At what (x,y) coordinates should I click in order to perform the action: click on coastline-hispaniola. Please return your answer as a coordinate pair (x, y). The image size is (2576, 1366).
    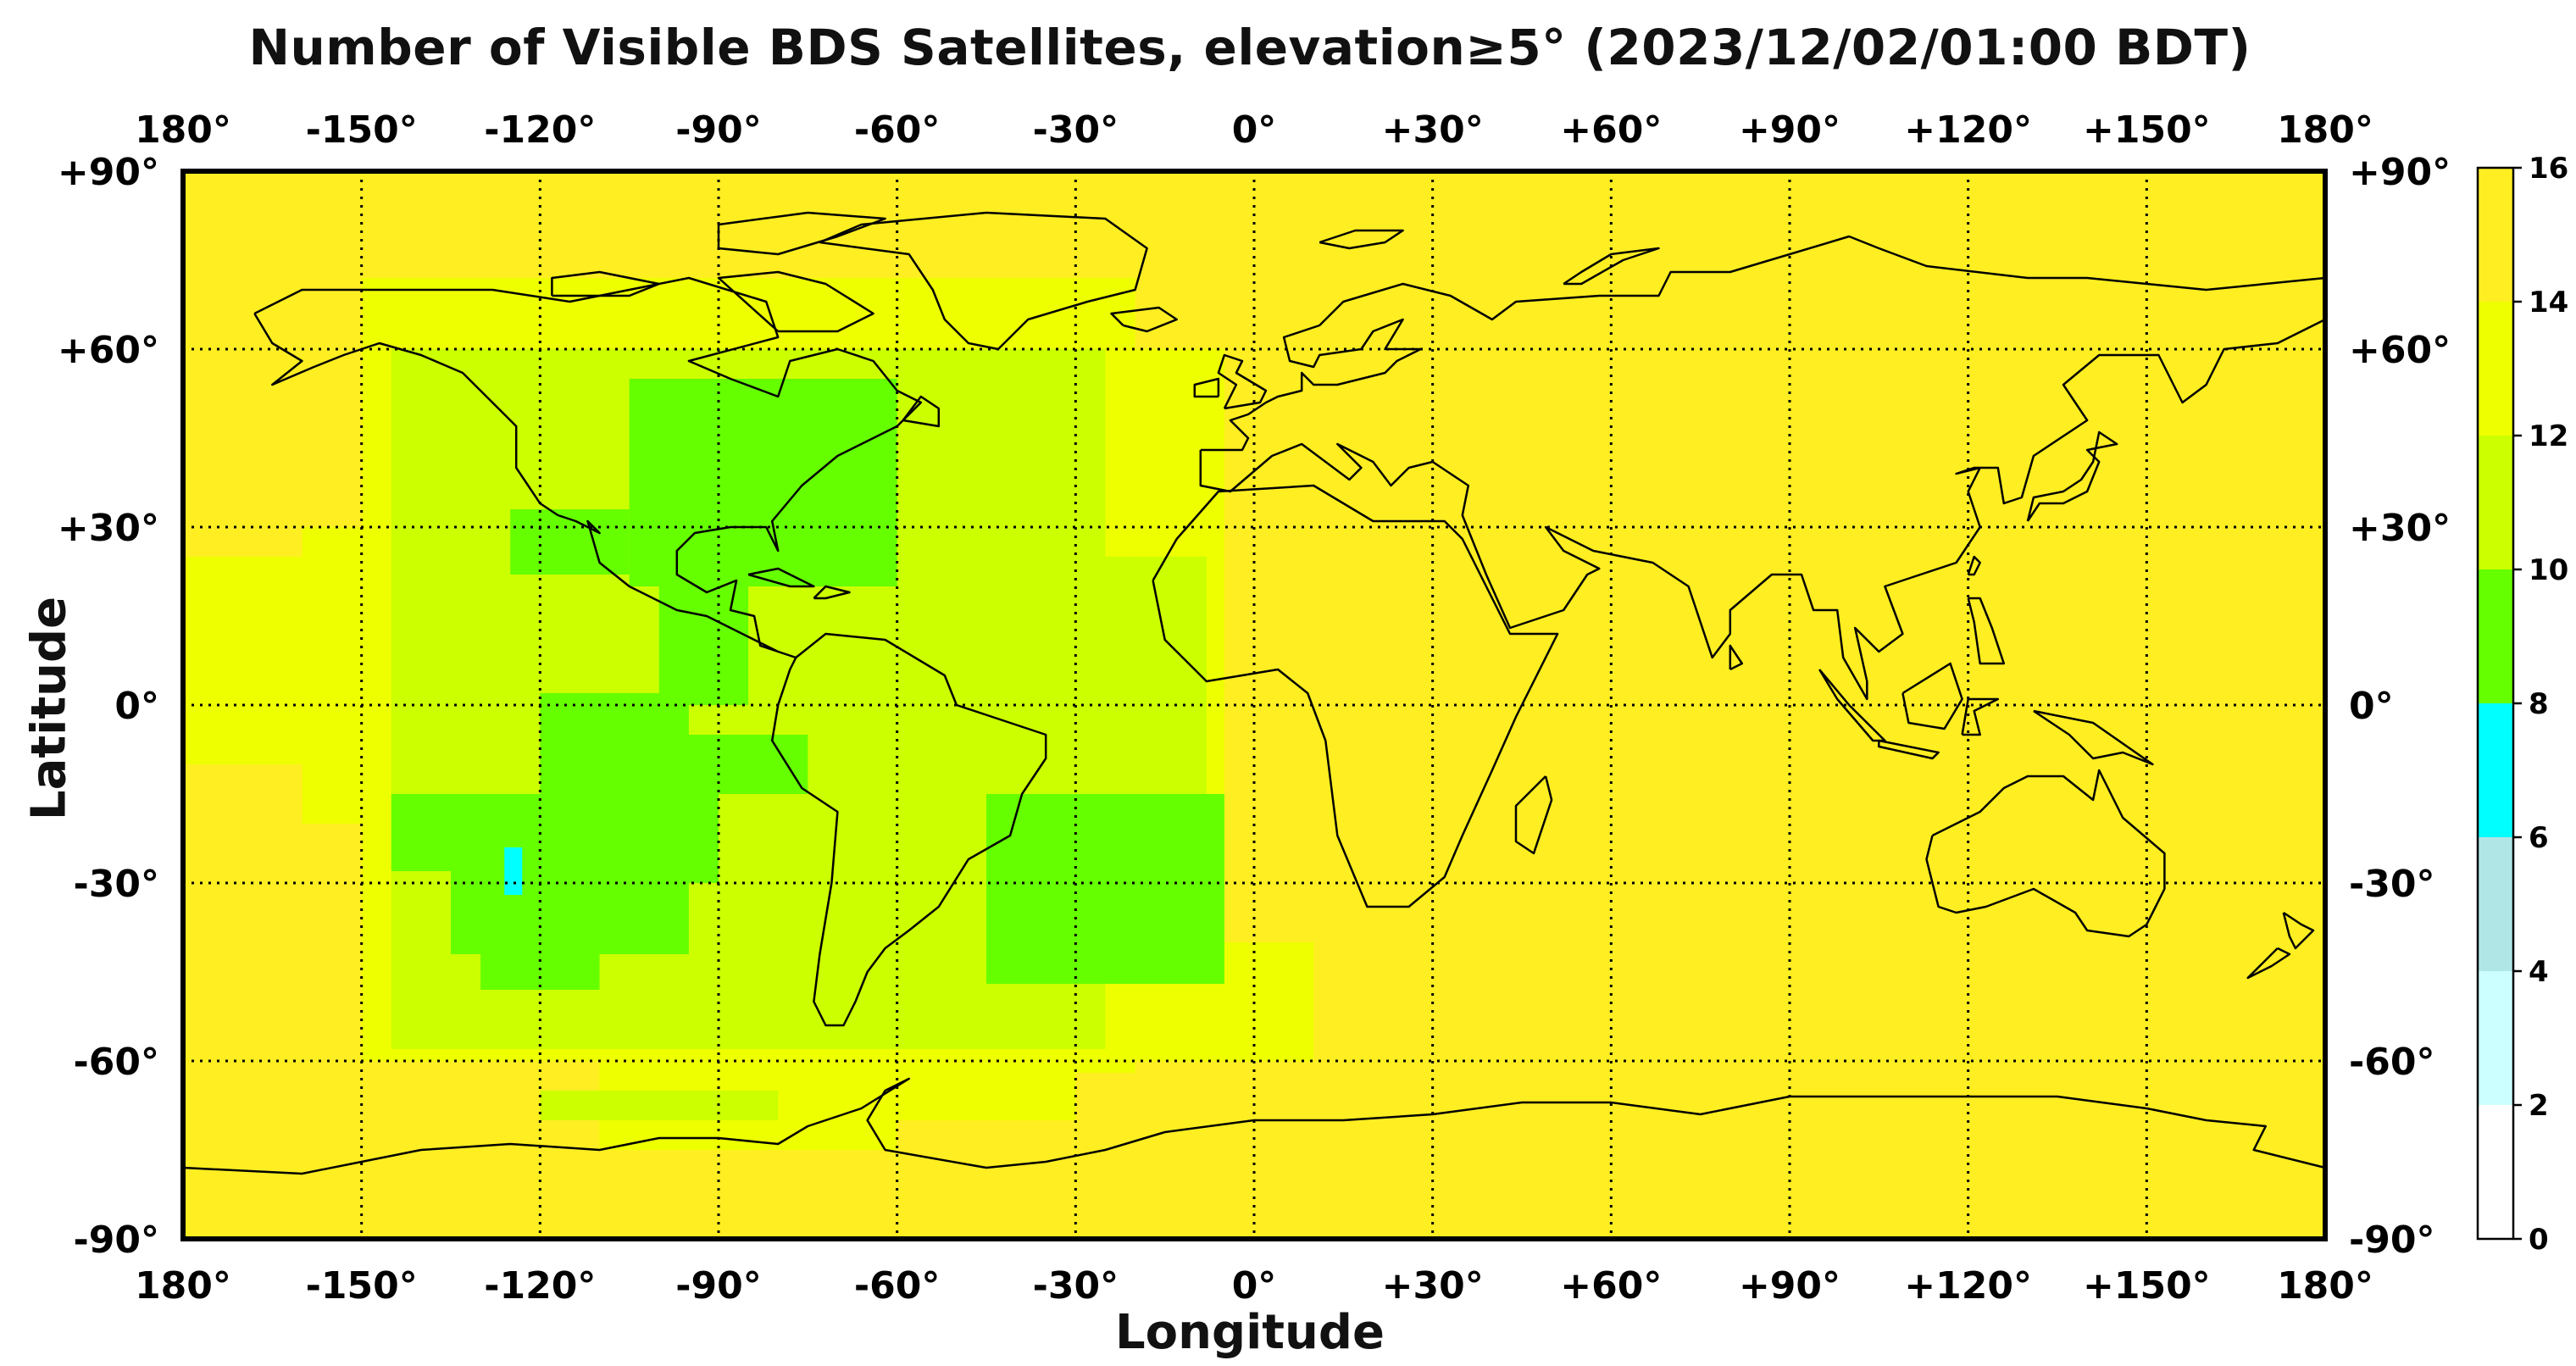
    Looking at the image, I should click on (832, 592).